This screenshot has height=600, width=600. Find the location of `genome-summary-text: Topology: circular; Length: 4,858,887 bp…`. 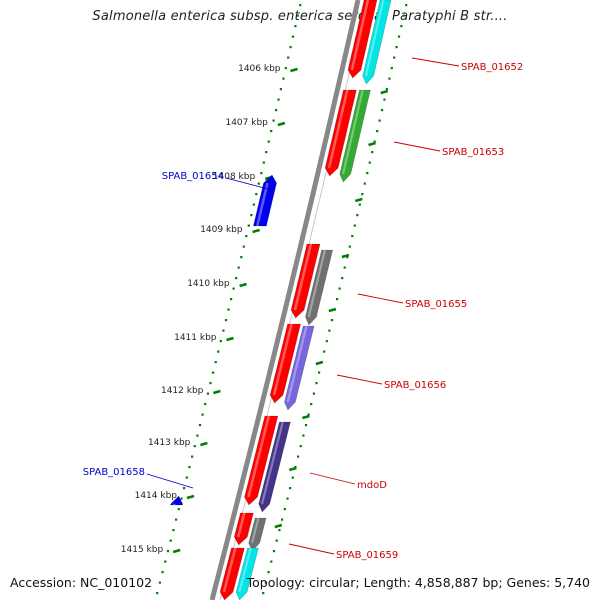

genome-summary-text: Topology: circular; Length: 4,858,887 bp… is located at coordinates (418, 582).